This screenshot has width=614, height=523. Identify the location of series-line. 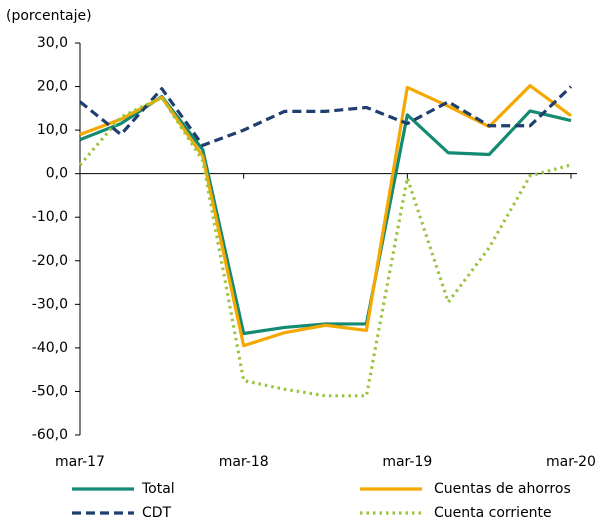
(326, 116).